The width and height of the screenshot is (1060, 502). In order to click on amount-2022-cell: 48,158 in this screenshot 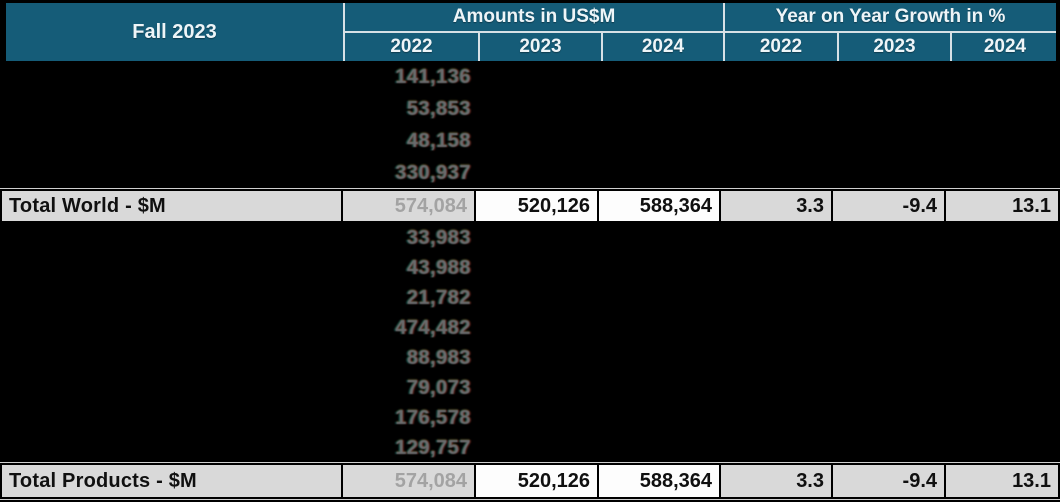, I will do `click(438, 140)`.